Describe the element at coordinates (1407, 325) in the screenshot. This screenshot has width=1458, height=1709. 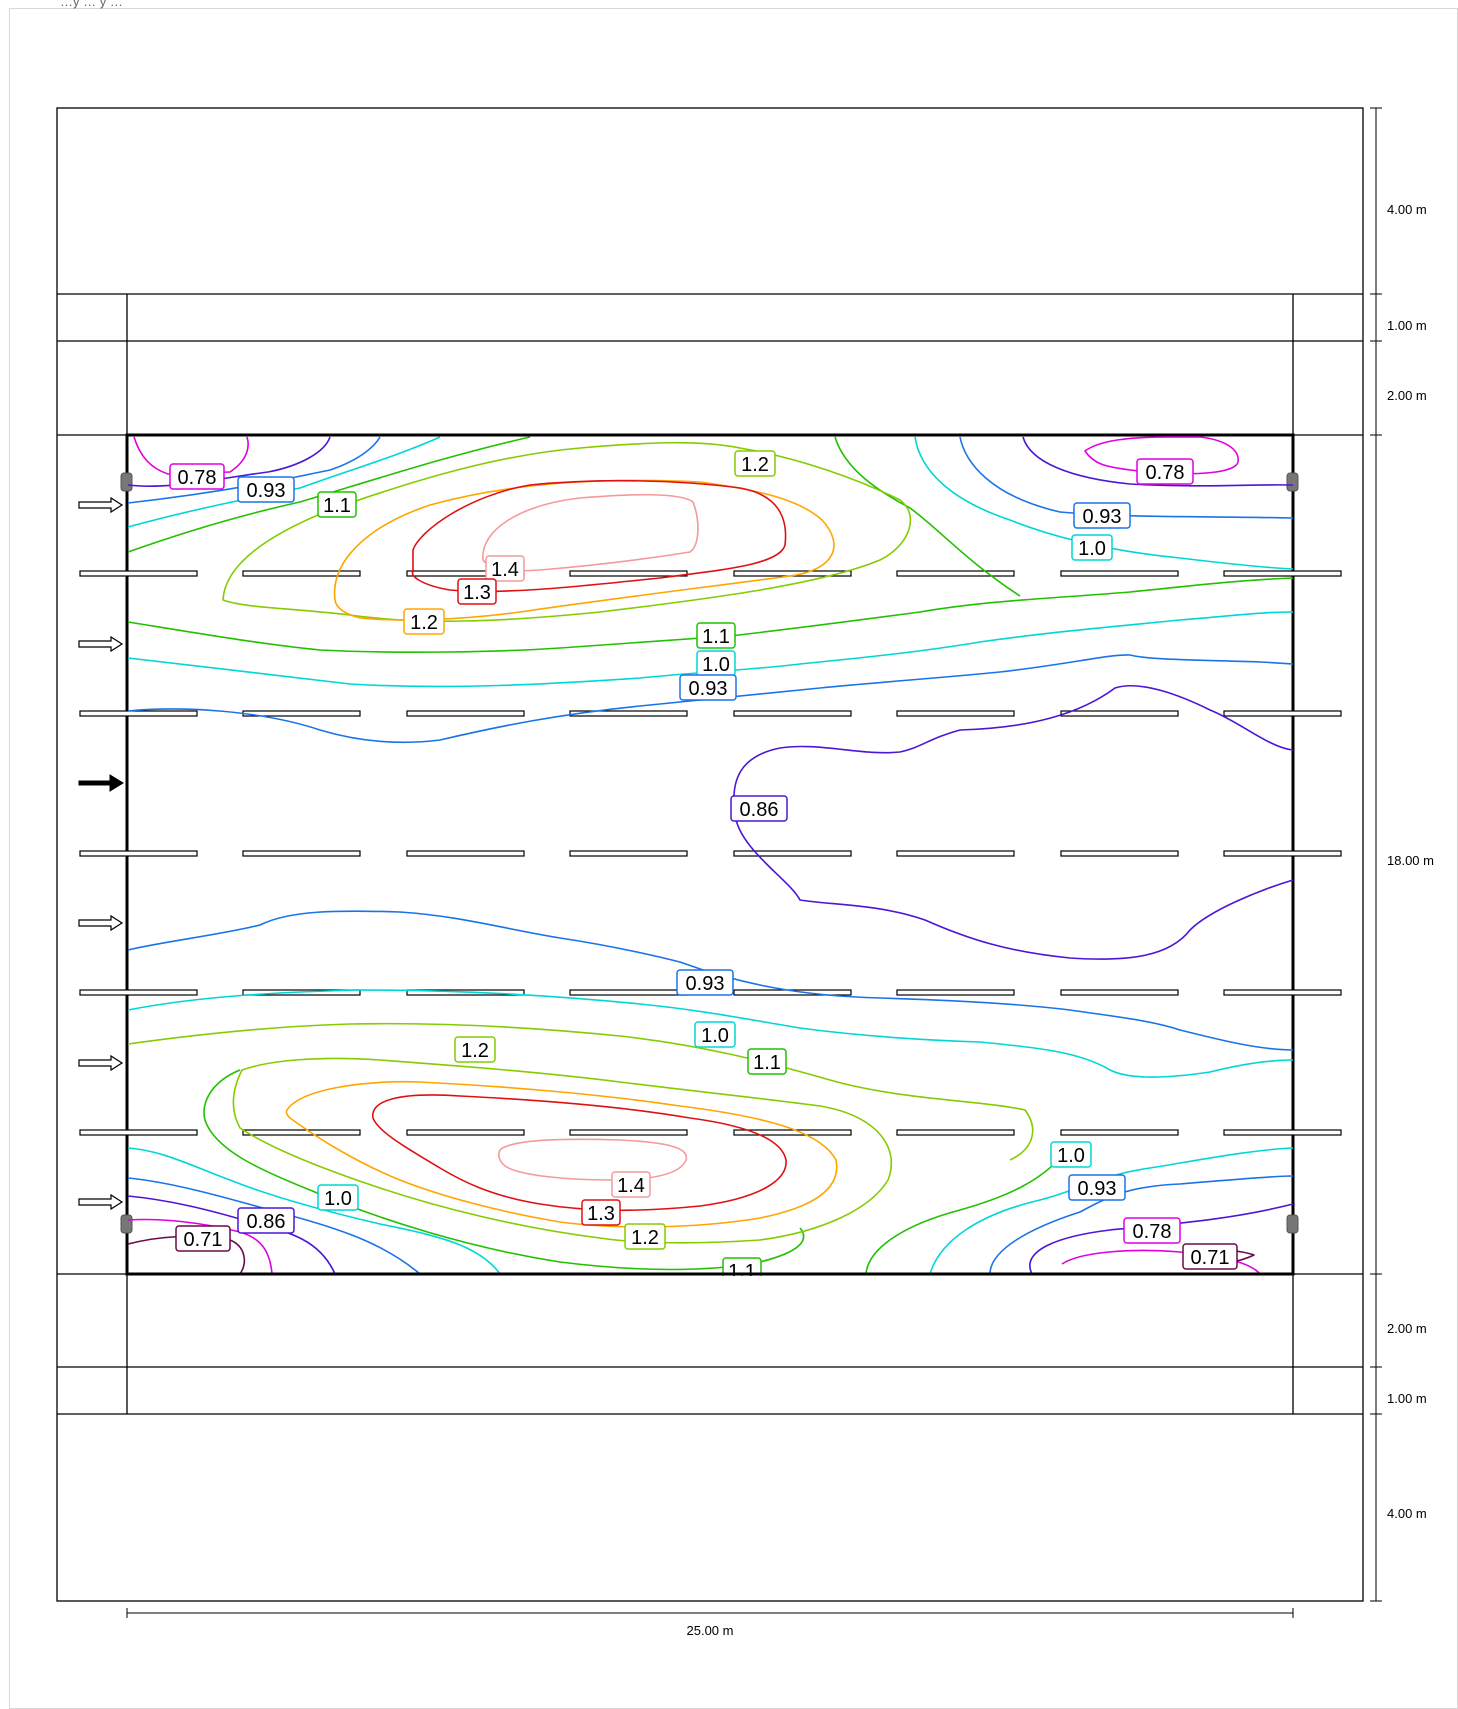
I see `dimension-label: 1.00 m` at that location.